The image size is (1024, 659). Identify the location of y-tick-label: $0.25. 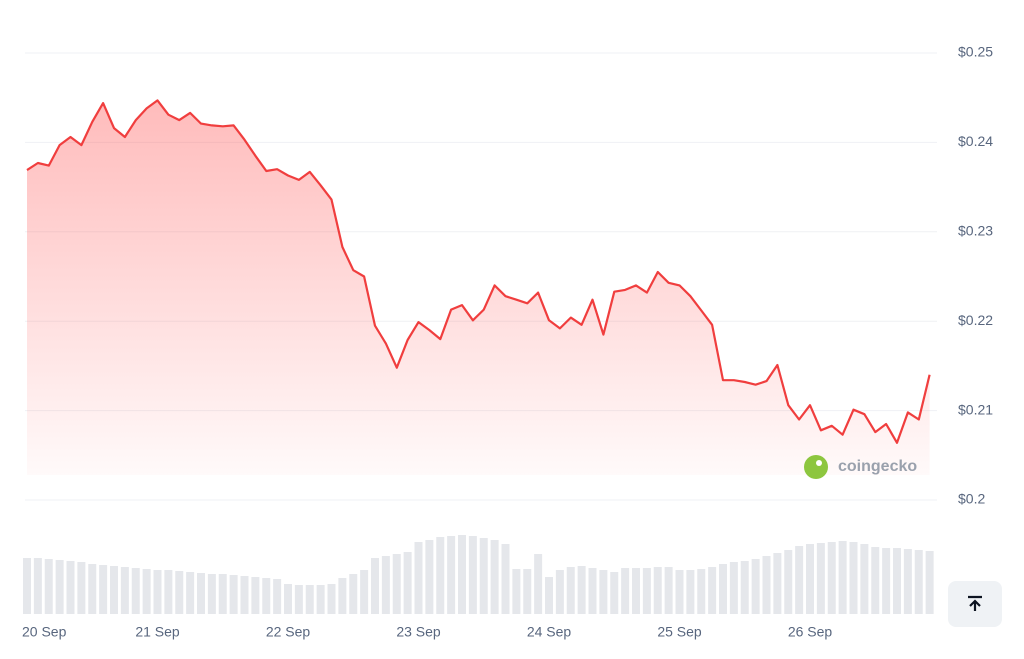
(975, 52).